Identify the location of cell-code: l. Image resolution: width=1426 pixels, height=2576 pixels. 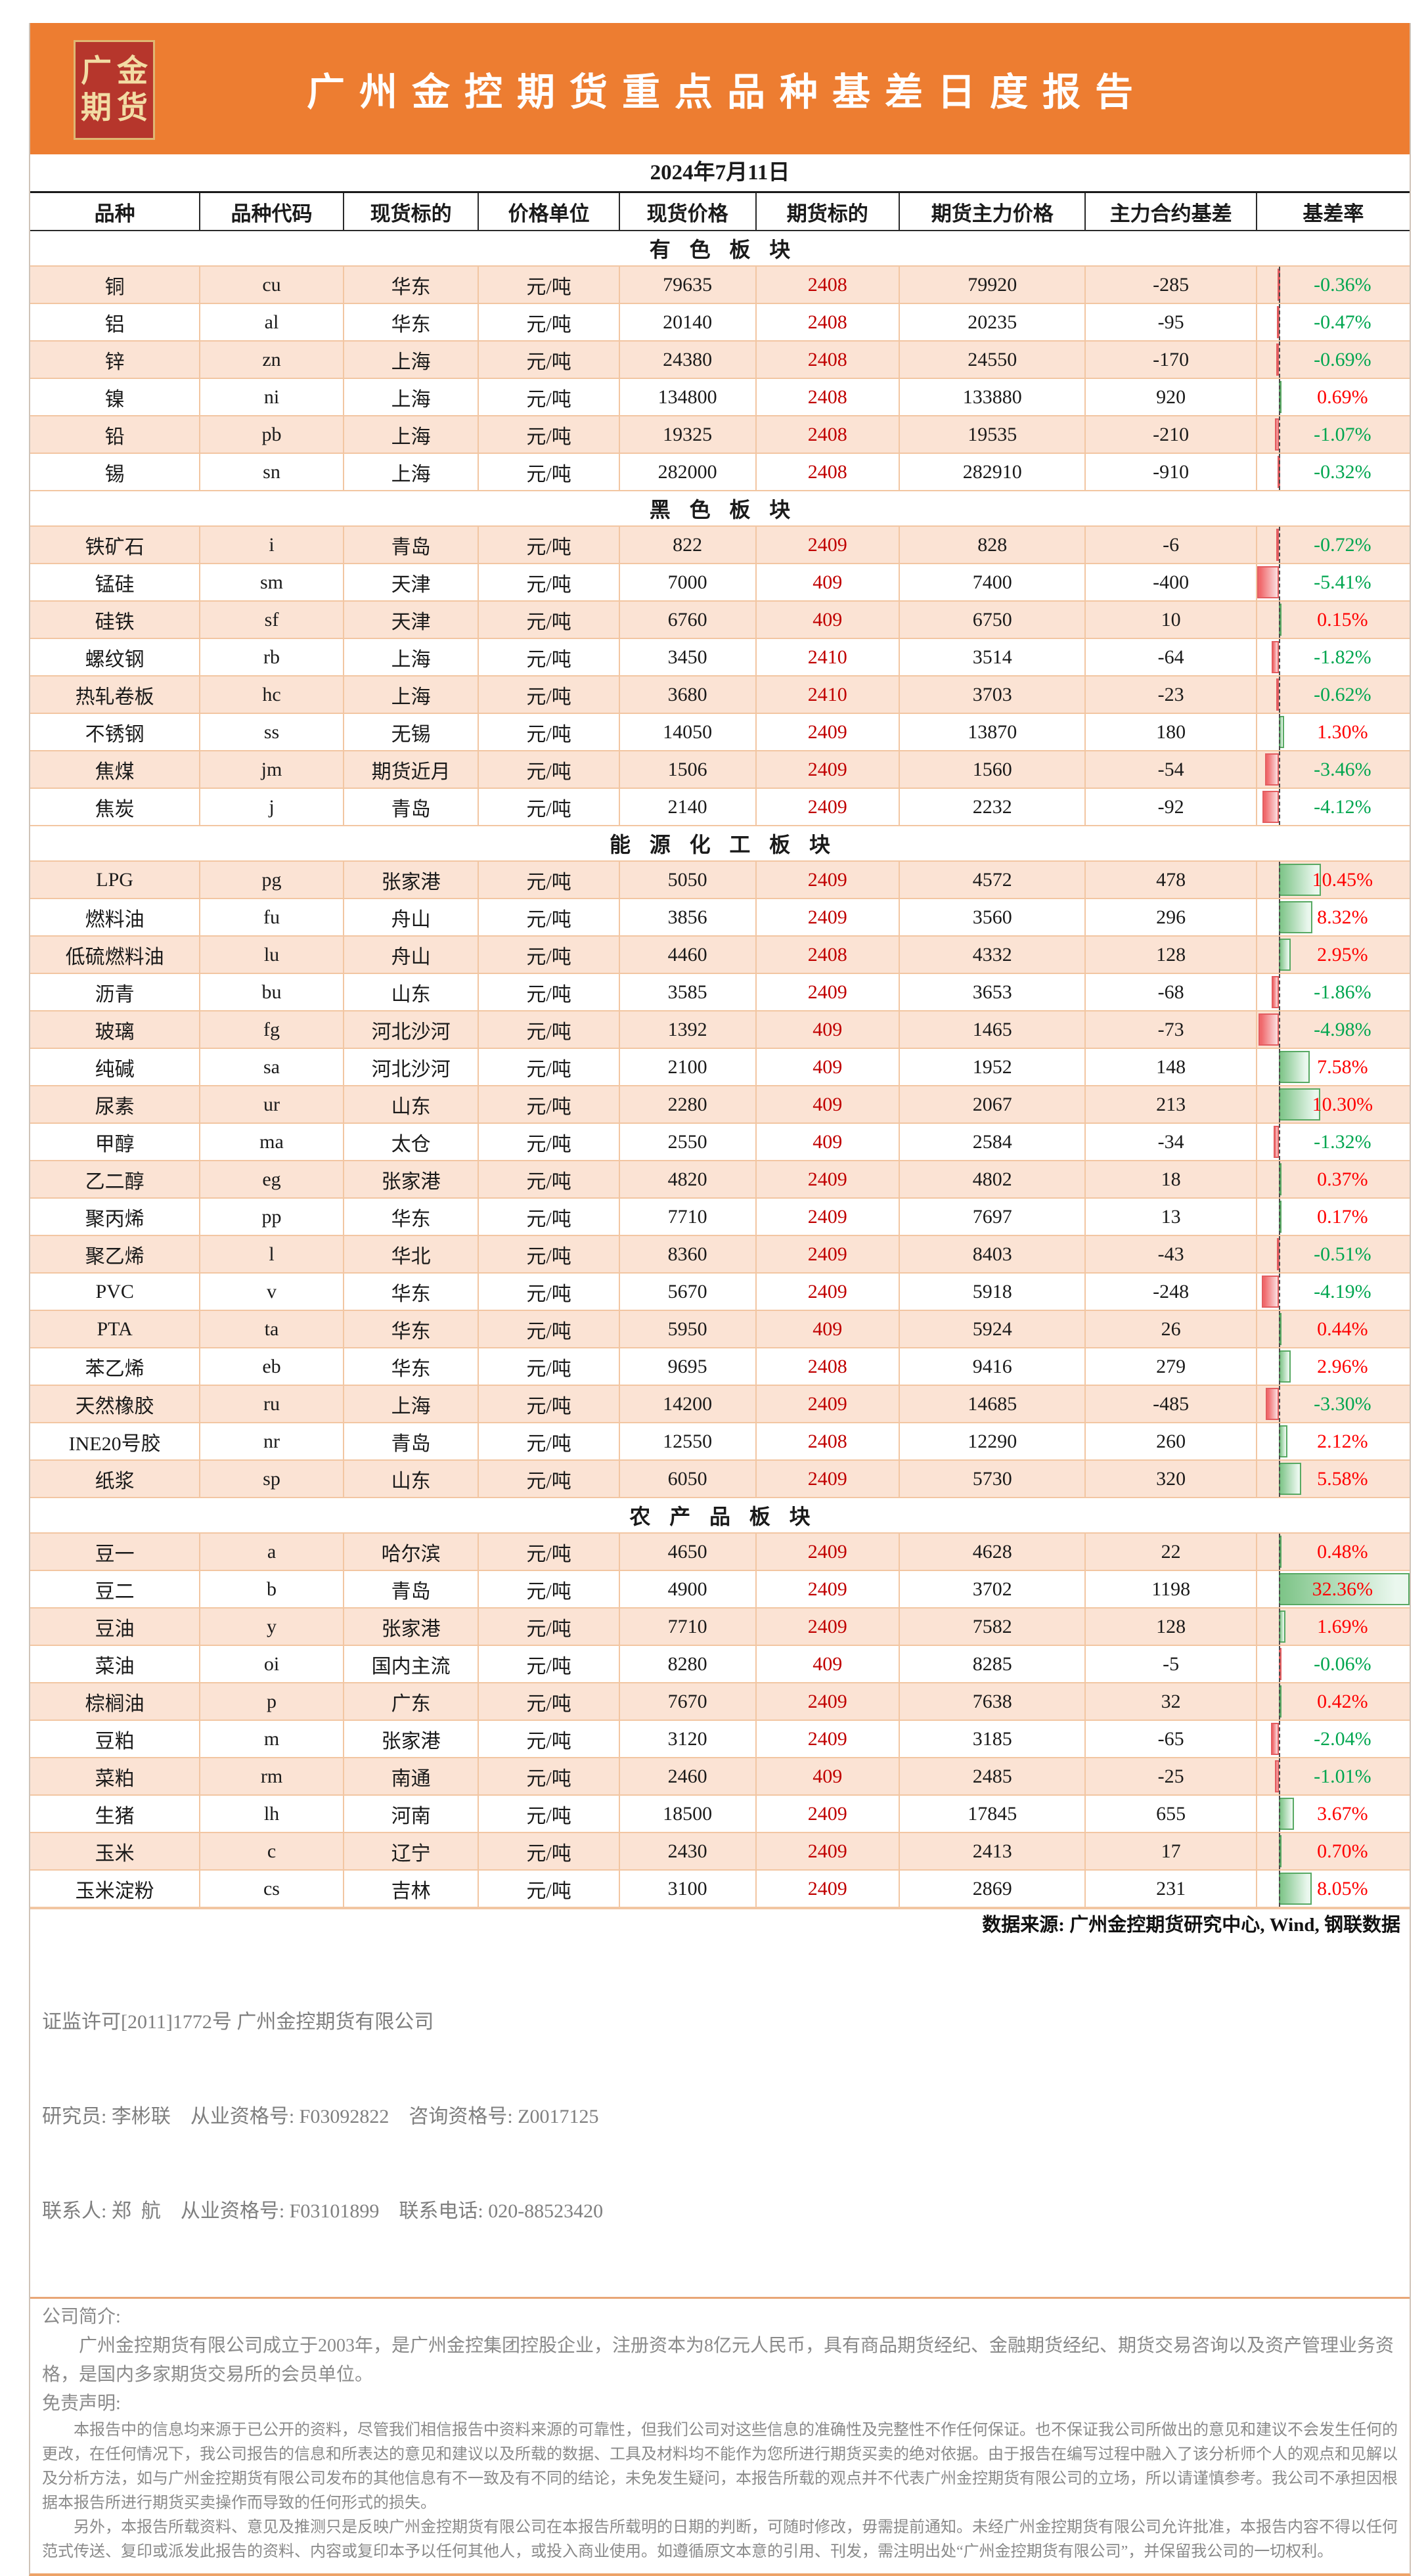
(271, 1254).